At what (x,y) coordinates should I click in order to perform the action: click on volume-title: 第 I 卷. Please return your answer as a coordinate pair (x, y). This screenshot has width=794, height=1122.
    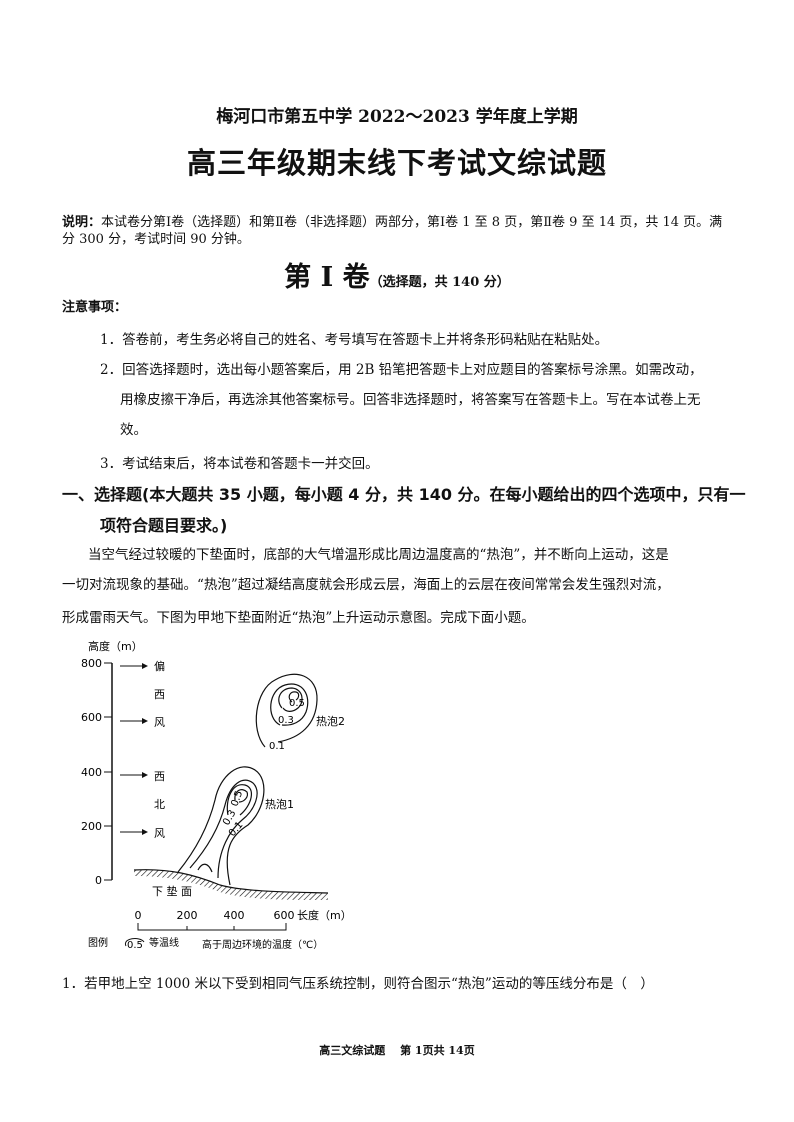
    Looking at the image, I should click on (327, 277).